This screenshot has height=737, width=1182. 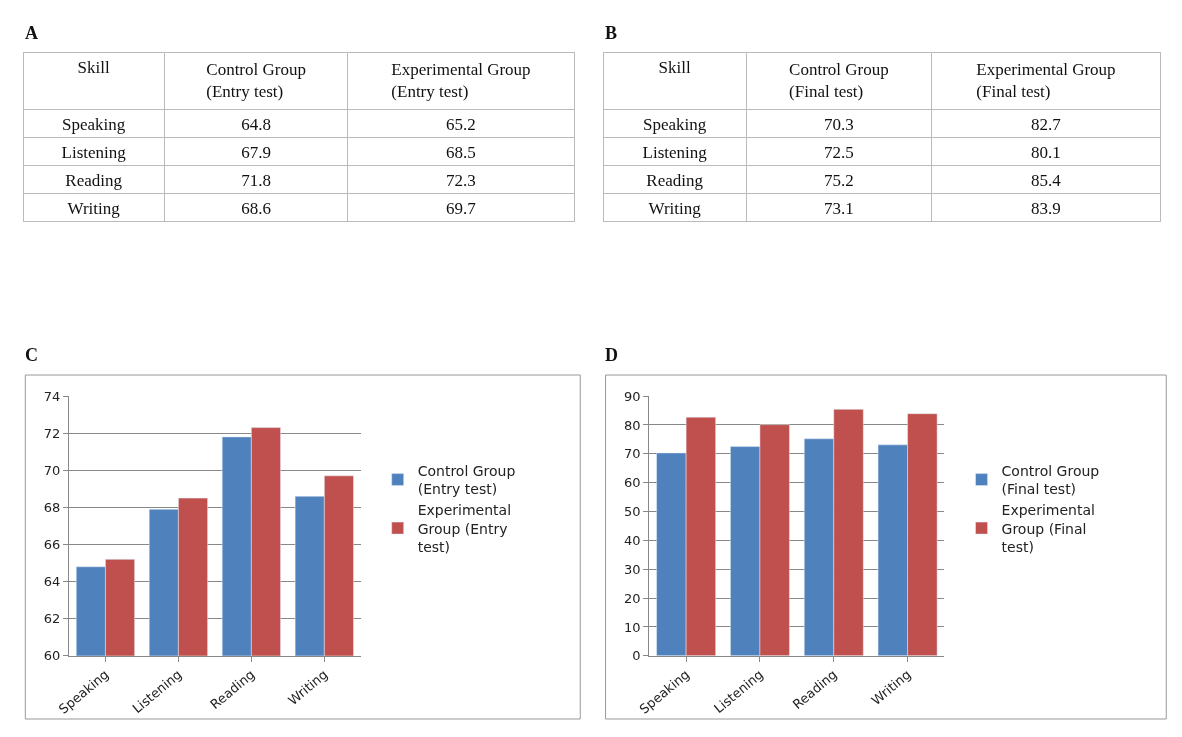 I want to click on y-tick-label: 90, so click(x=632, y=396).